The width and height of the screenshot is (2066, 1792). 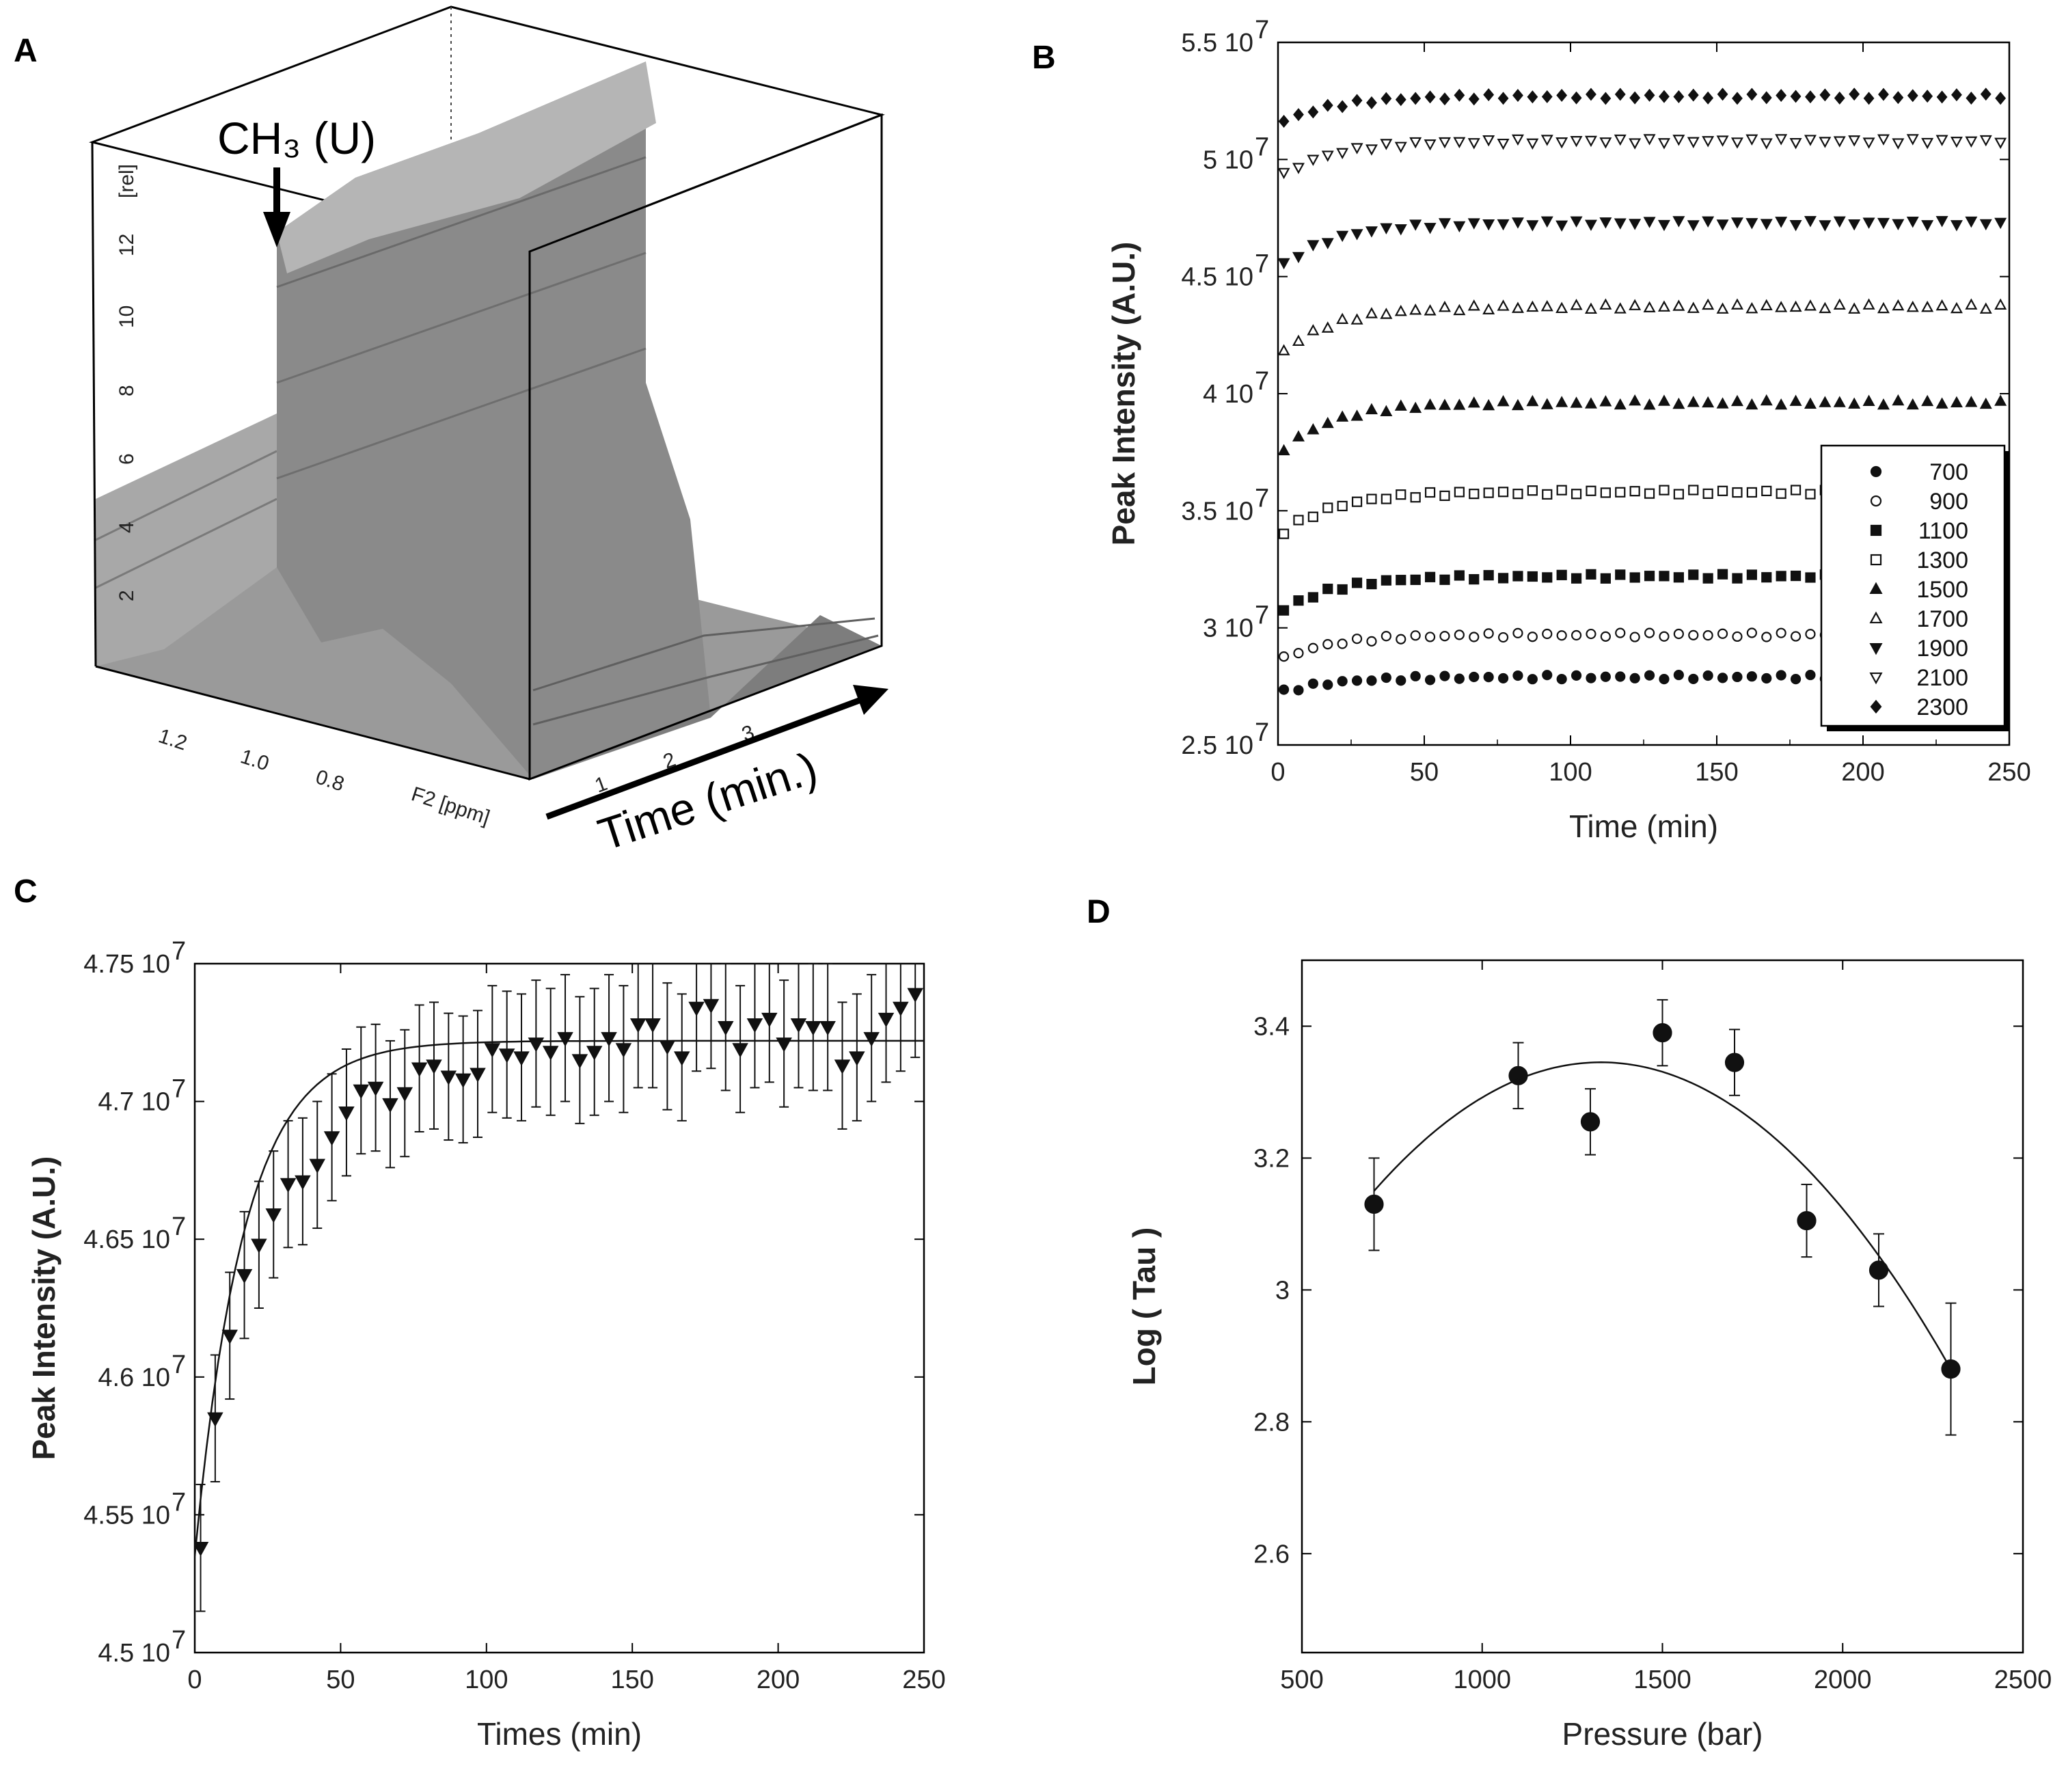 I want to click on y-tick-exponent: 7, so click(x=179, y=1502).